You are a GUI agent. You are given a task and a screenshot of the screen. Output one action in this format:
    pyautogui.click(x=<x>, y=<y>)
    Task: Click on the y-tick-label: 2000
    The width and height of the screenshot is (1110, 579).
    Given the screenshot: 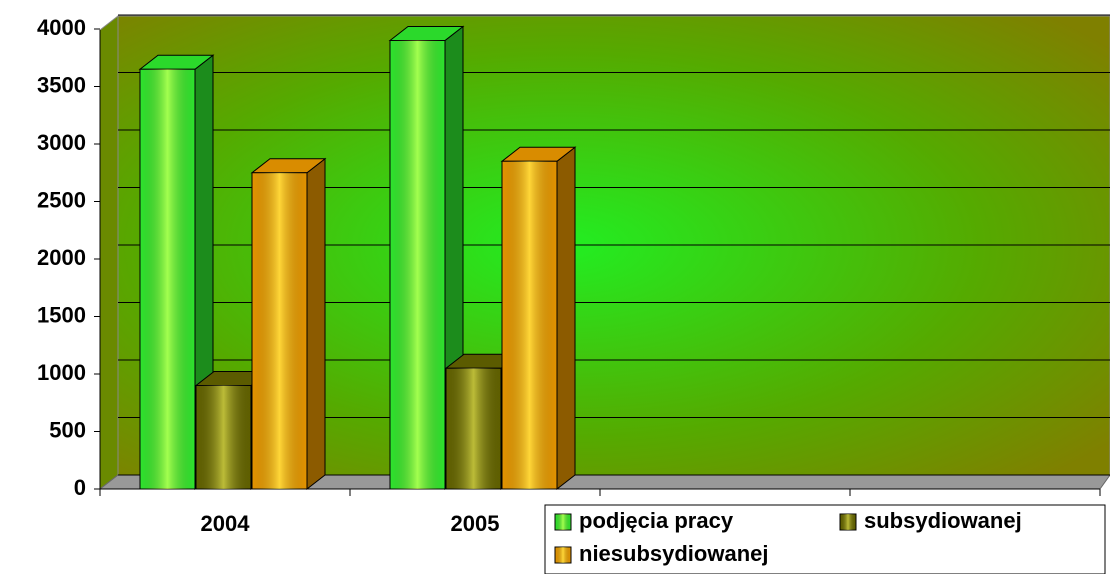 What is the action you would take?
    pyautogui.click(x=61, y=257)
    